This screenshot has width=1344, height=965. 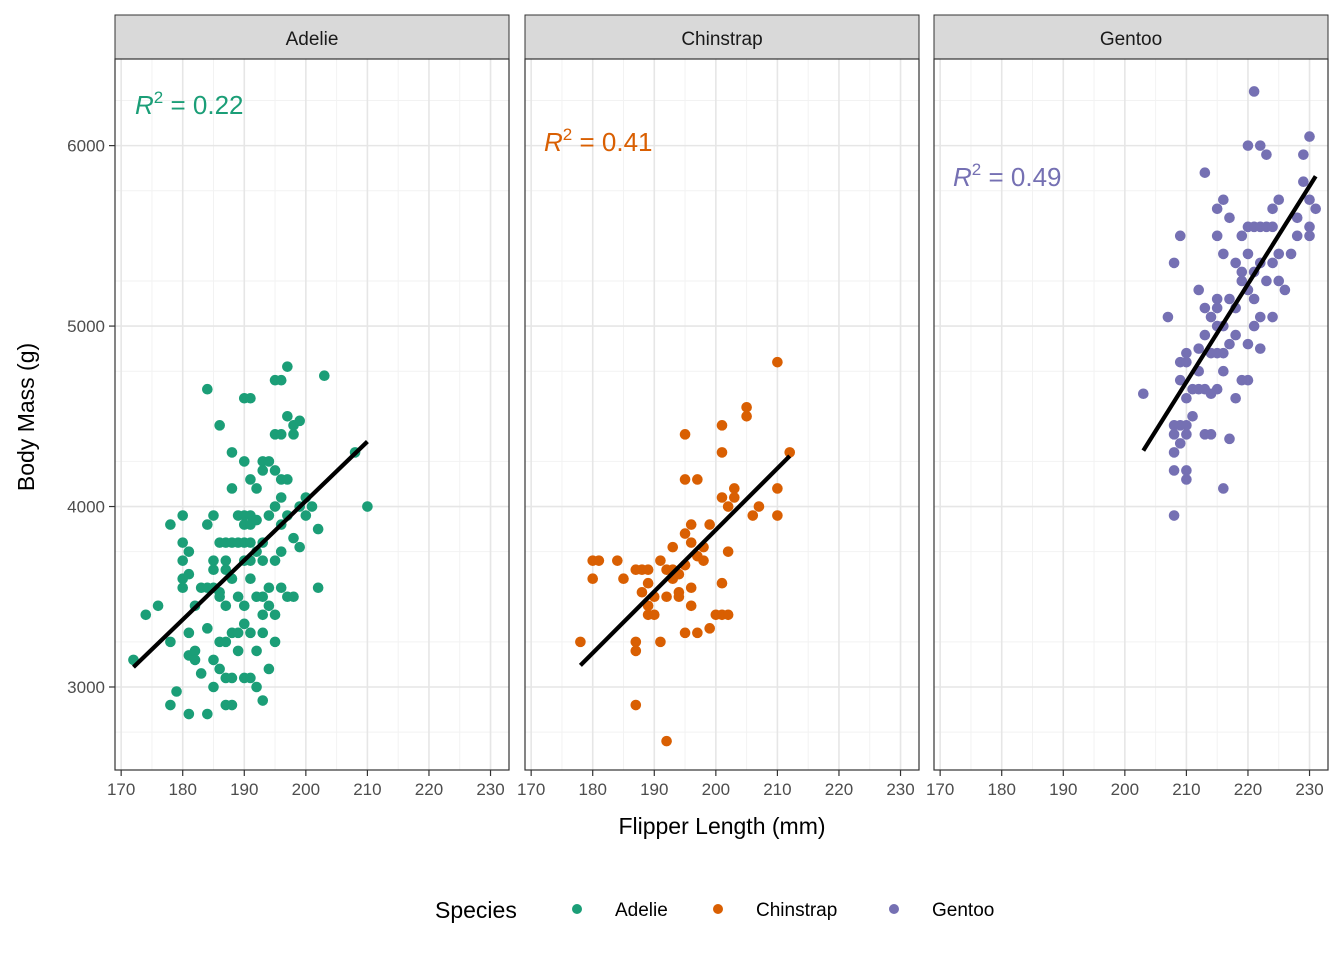 What do you see at coordinates (312, 39) in the screenshot?
I see `strip-label-adelie: Adelie` at bounding box center [312, 39].